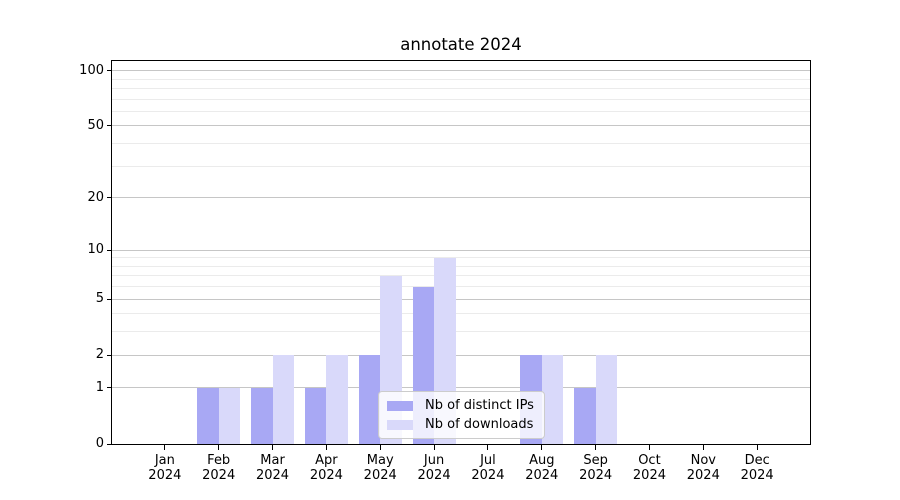  What do you see at coordinates (488, 468) in the screenshot?
I see `x-tick-label: Jul 2024` at bounding box center [488, 468].